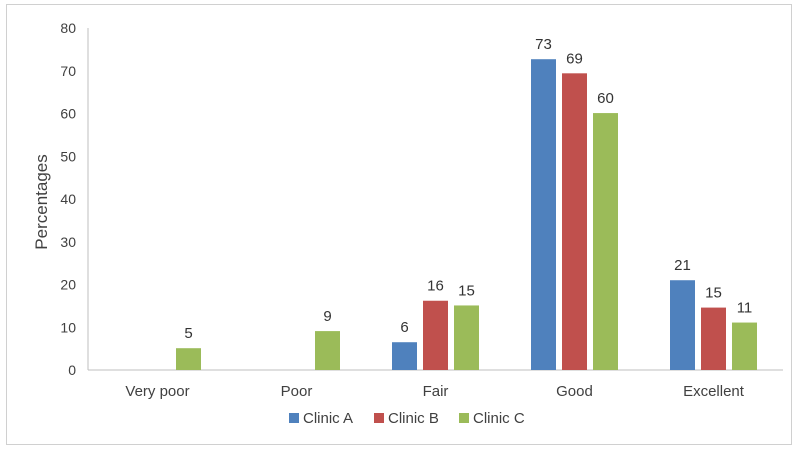 The height and width of the screenshot is (451, 800). What do you see at coordinates (404, 327) in the screenshot?
I see `data-label: 6` at bounding box center [404, 327].